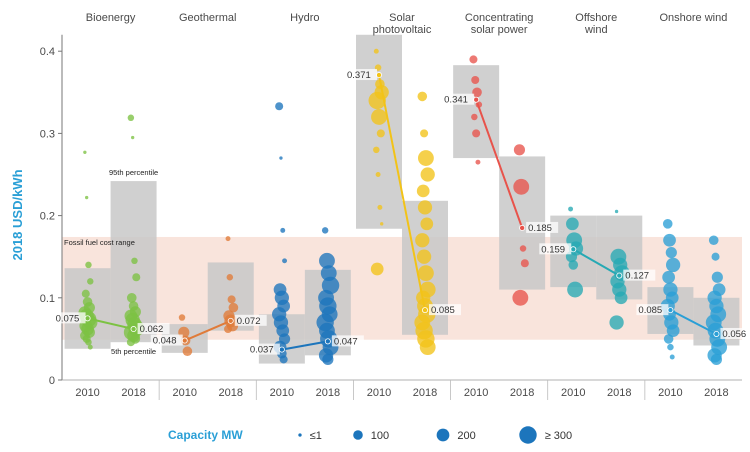 This screenshot has height=452, width=750. Describe the element at coordinates (596, 18) in the screenshot. I see `category-label: Offshore` at that location.